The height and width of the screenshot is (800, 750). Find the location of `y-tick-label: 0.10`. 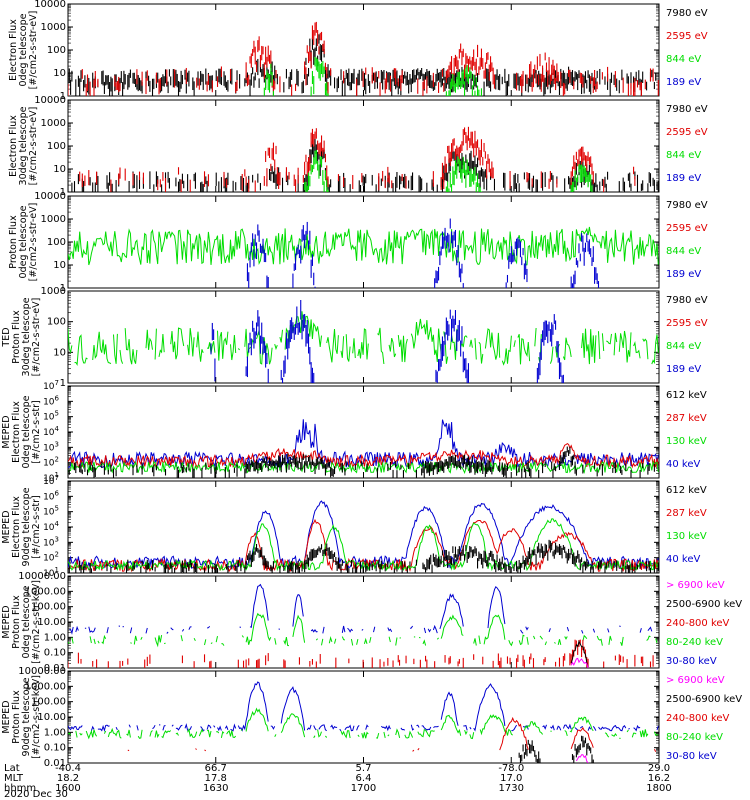

y-tick-label: 0.10 is located at coordinates (55, 653).